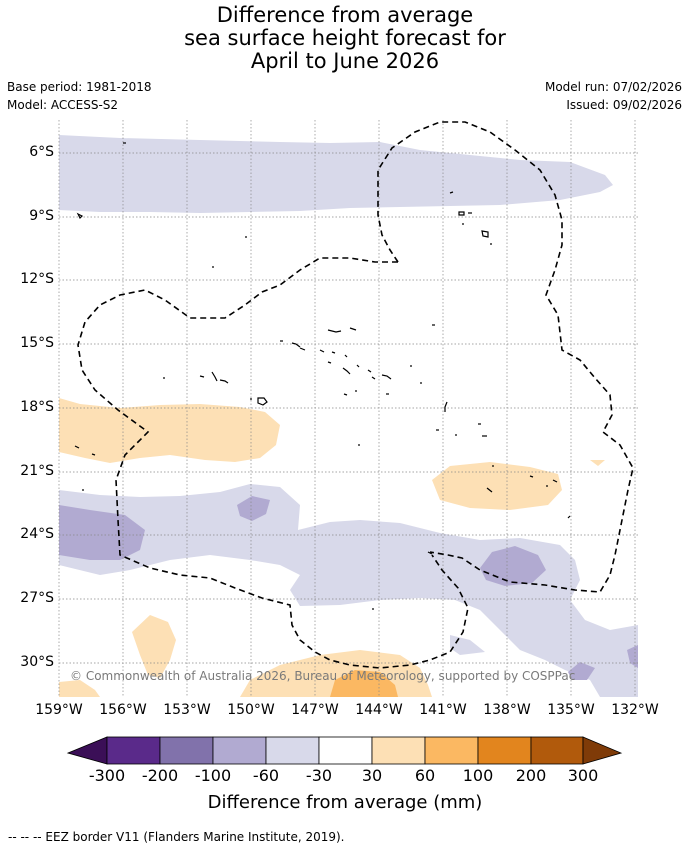 Image resolution: width=690 pixels, height=850 pixels. Describe the element at coordinates (266, 775) in the screenshot. I see `colorbar-tick: -60` at that location.